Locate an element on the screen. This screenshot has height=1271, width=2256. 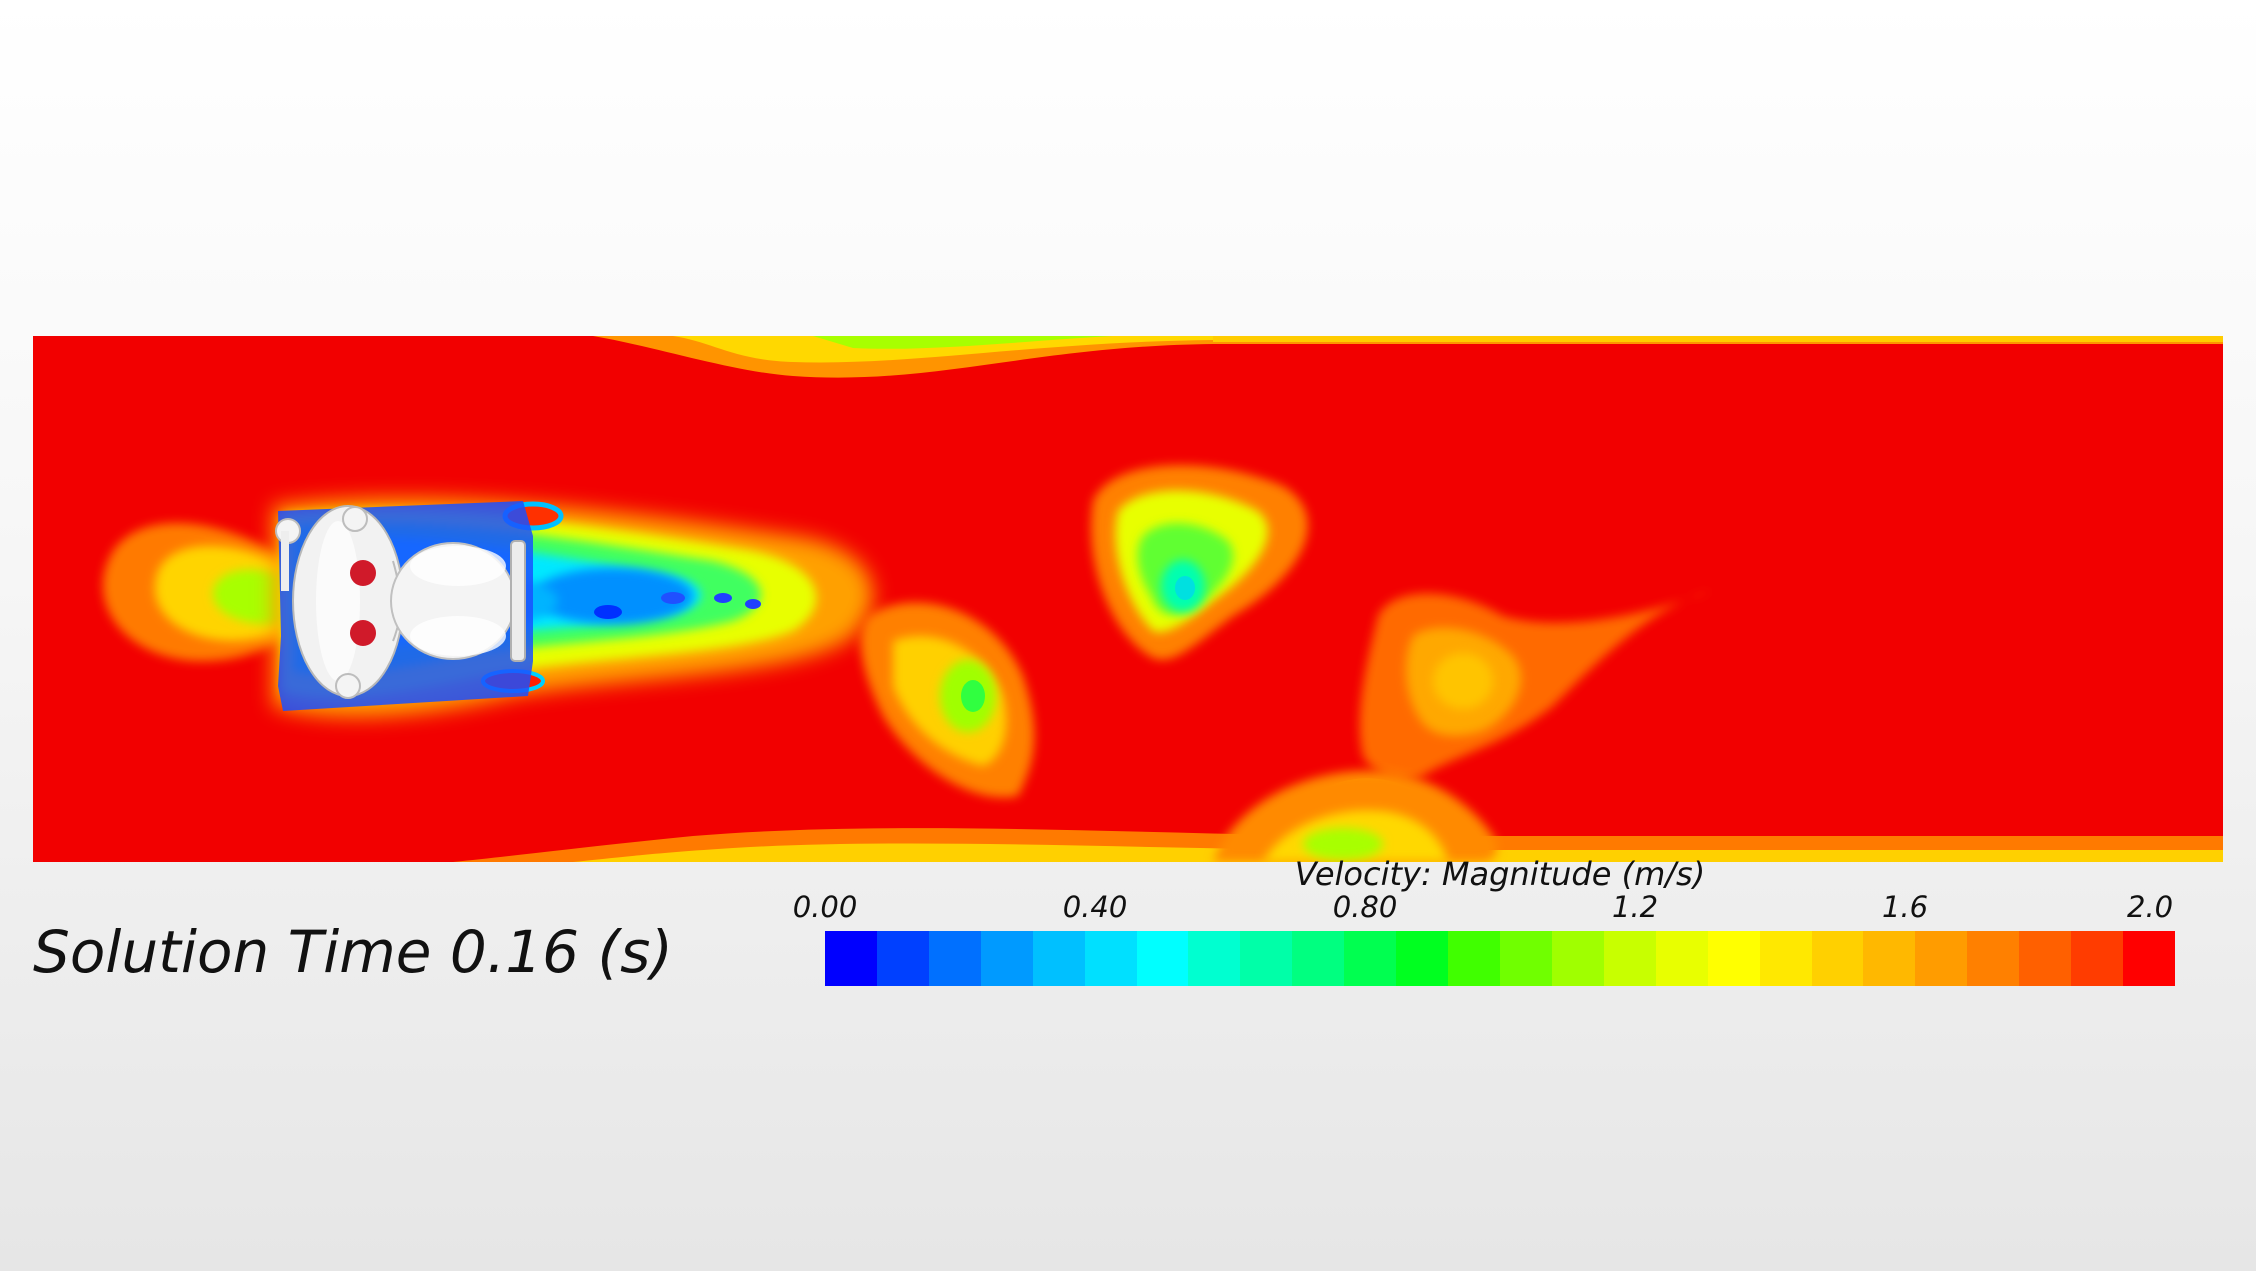
colorbar-tick-label: 1.2 is located at coordinates (1635, 907).